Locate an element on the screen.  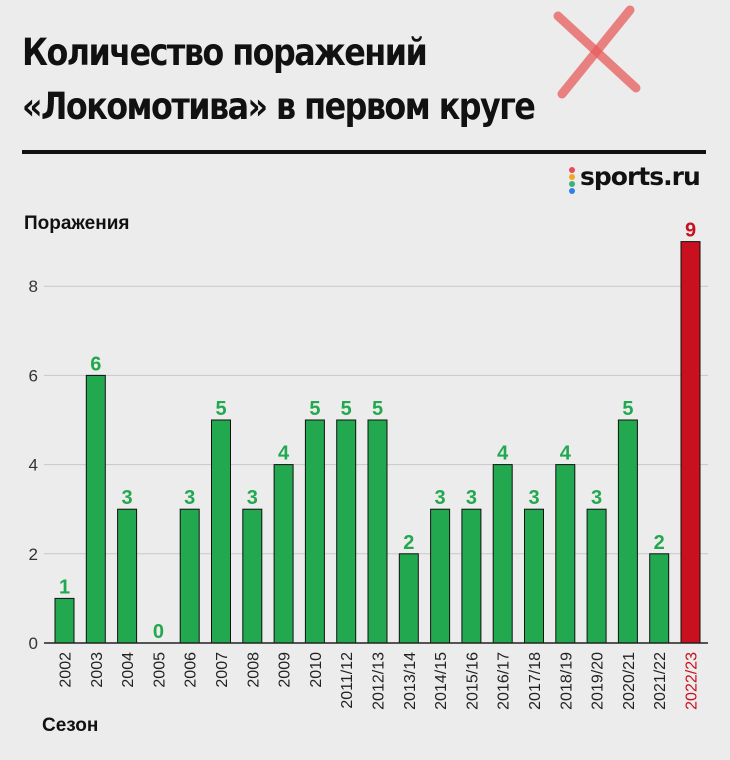
x-tick-label: 2014/15 is located at coordinates (441, 681).